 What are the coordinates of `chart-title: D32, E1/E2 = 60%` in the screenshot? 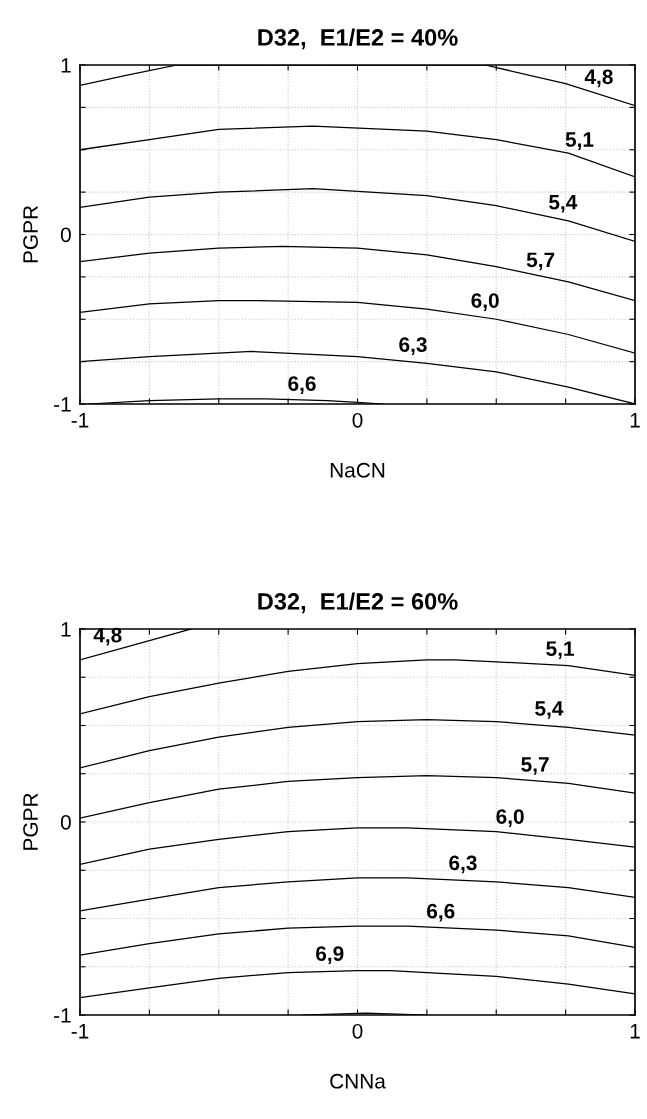 It's located at (358, 603).